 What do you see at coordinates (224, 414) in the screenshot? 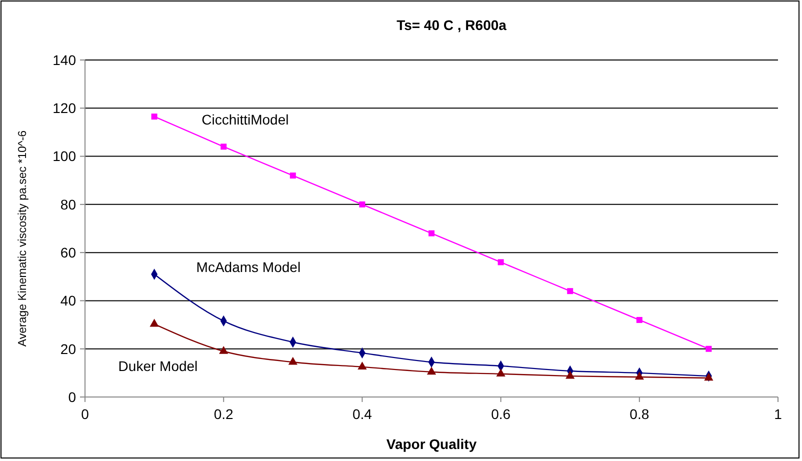
I see `x-tick-label: 0.2` at bounding box center [224, 414].